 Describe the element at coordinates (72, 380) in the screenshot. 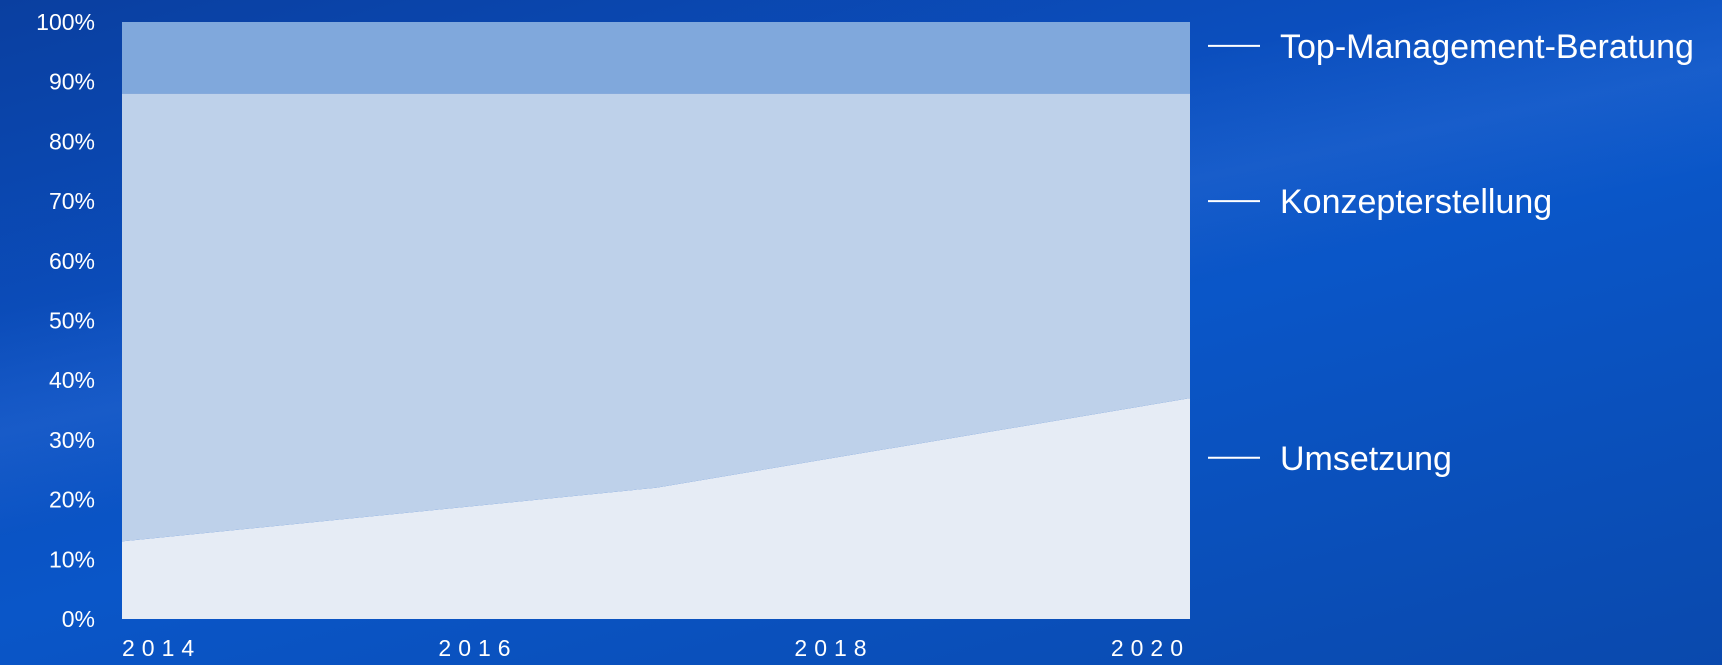

I see `y-tick-label: 40%` at that location.